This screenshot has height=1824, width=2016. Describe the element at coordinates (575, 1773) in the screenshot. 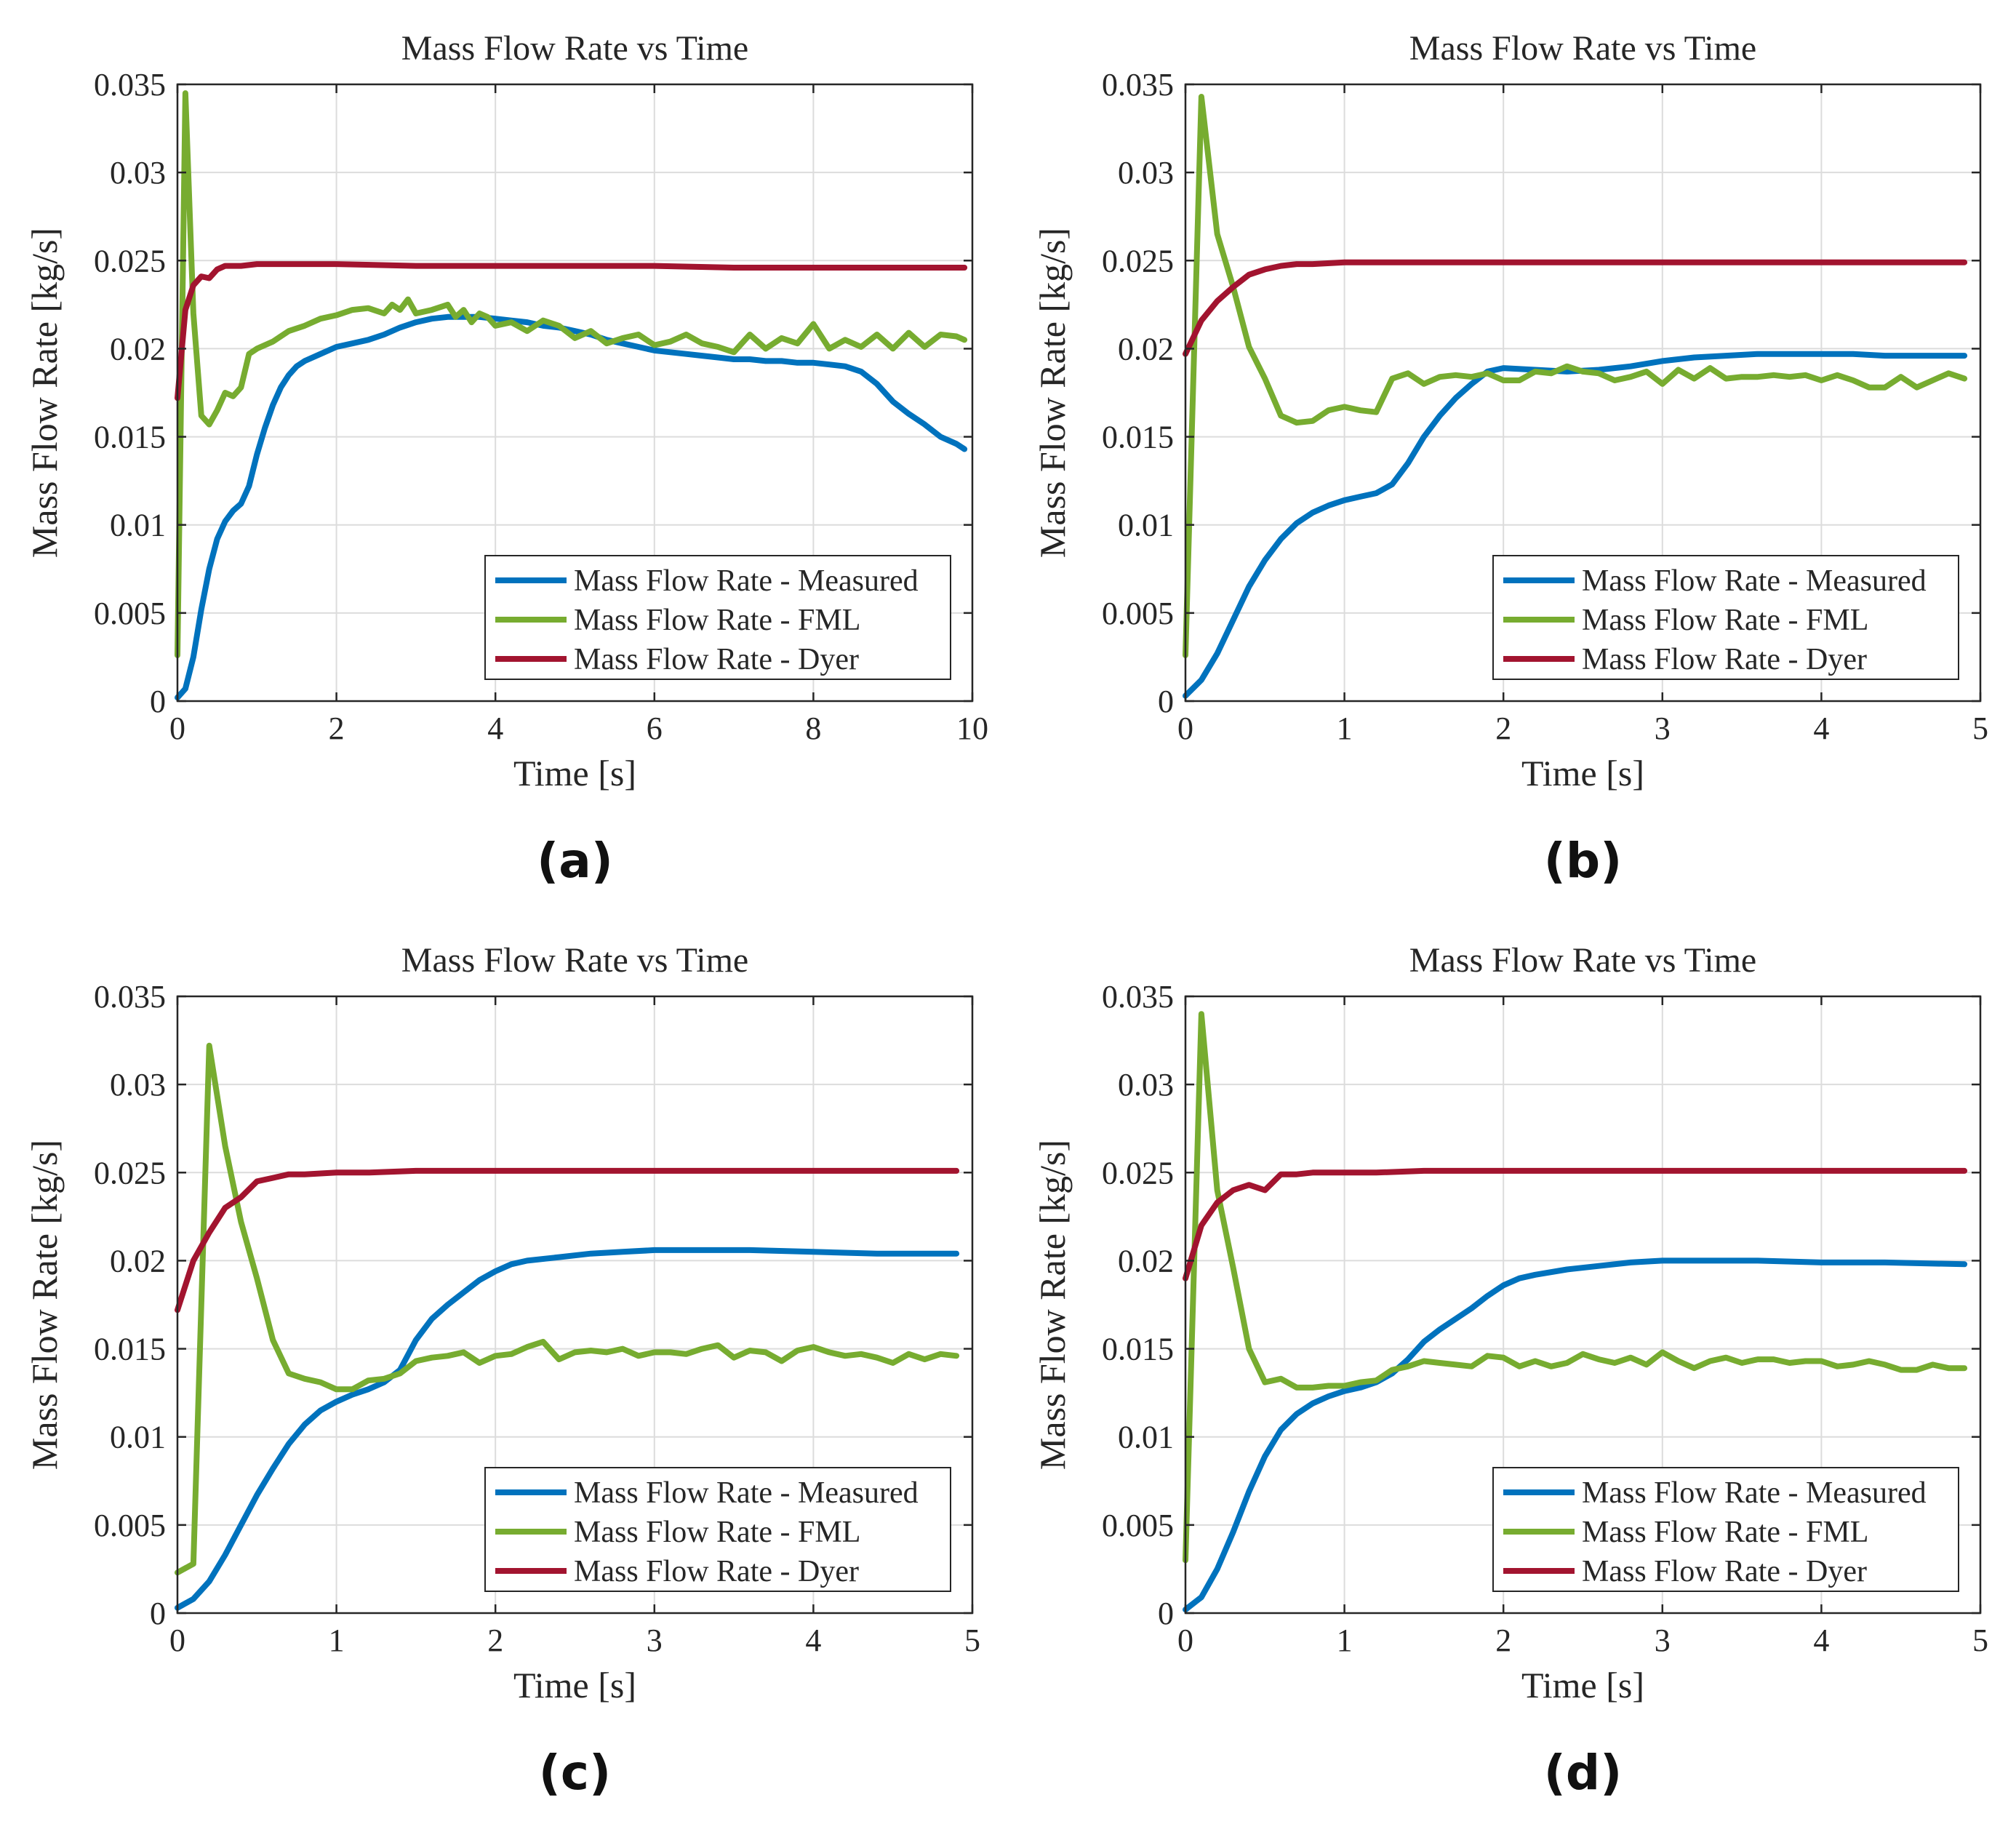

I see `panel-caption: (c)` at that location.